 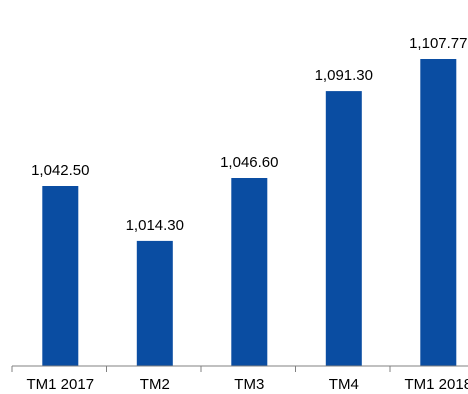 What do you see at coordinates (249, 162) in the screenshot?
I see `bar-value-label: 1,046.60` at bounding box center [249, 162].